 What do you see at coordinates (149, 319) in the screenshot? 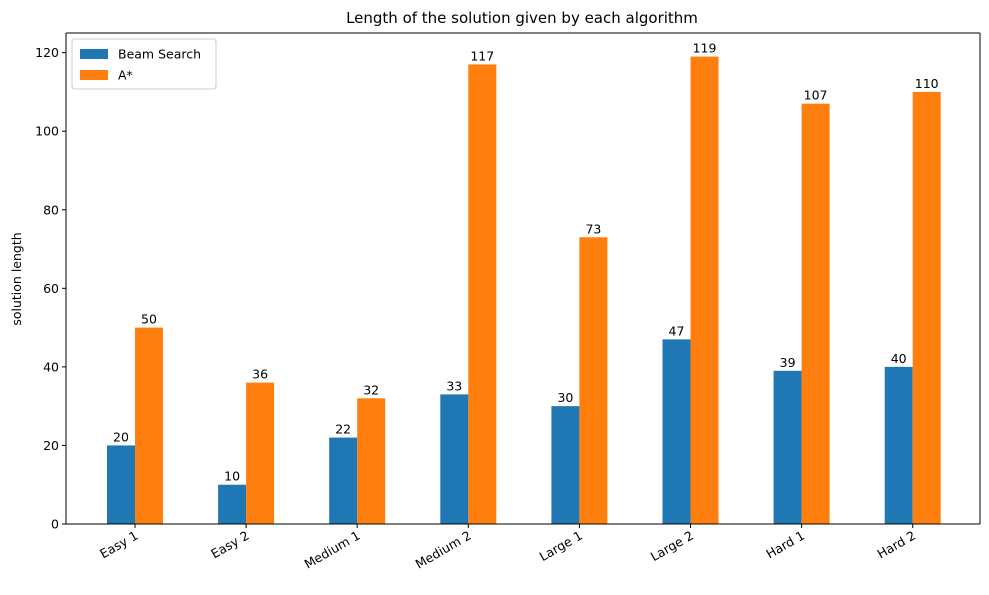
I see `data-label-a-star-0: 50` at bounding box center [149, 319].